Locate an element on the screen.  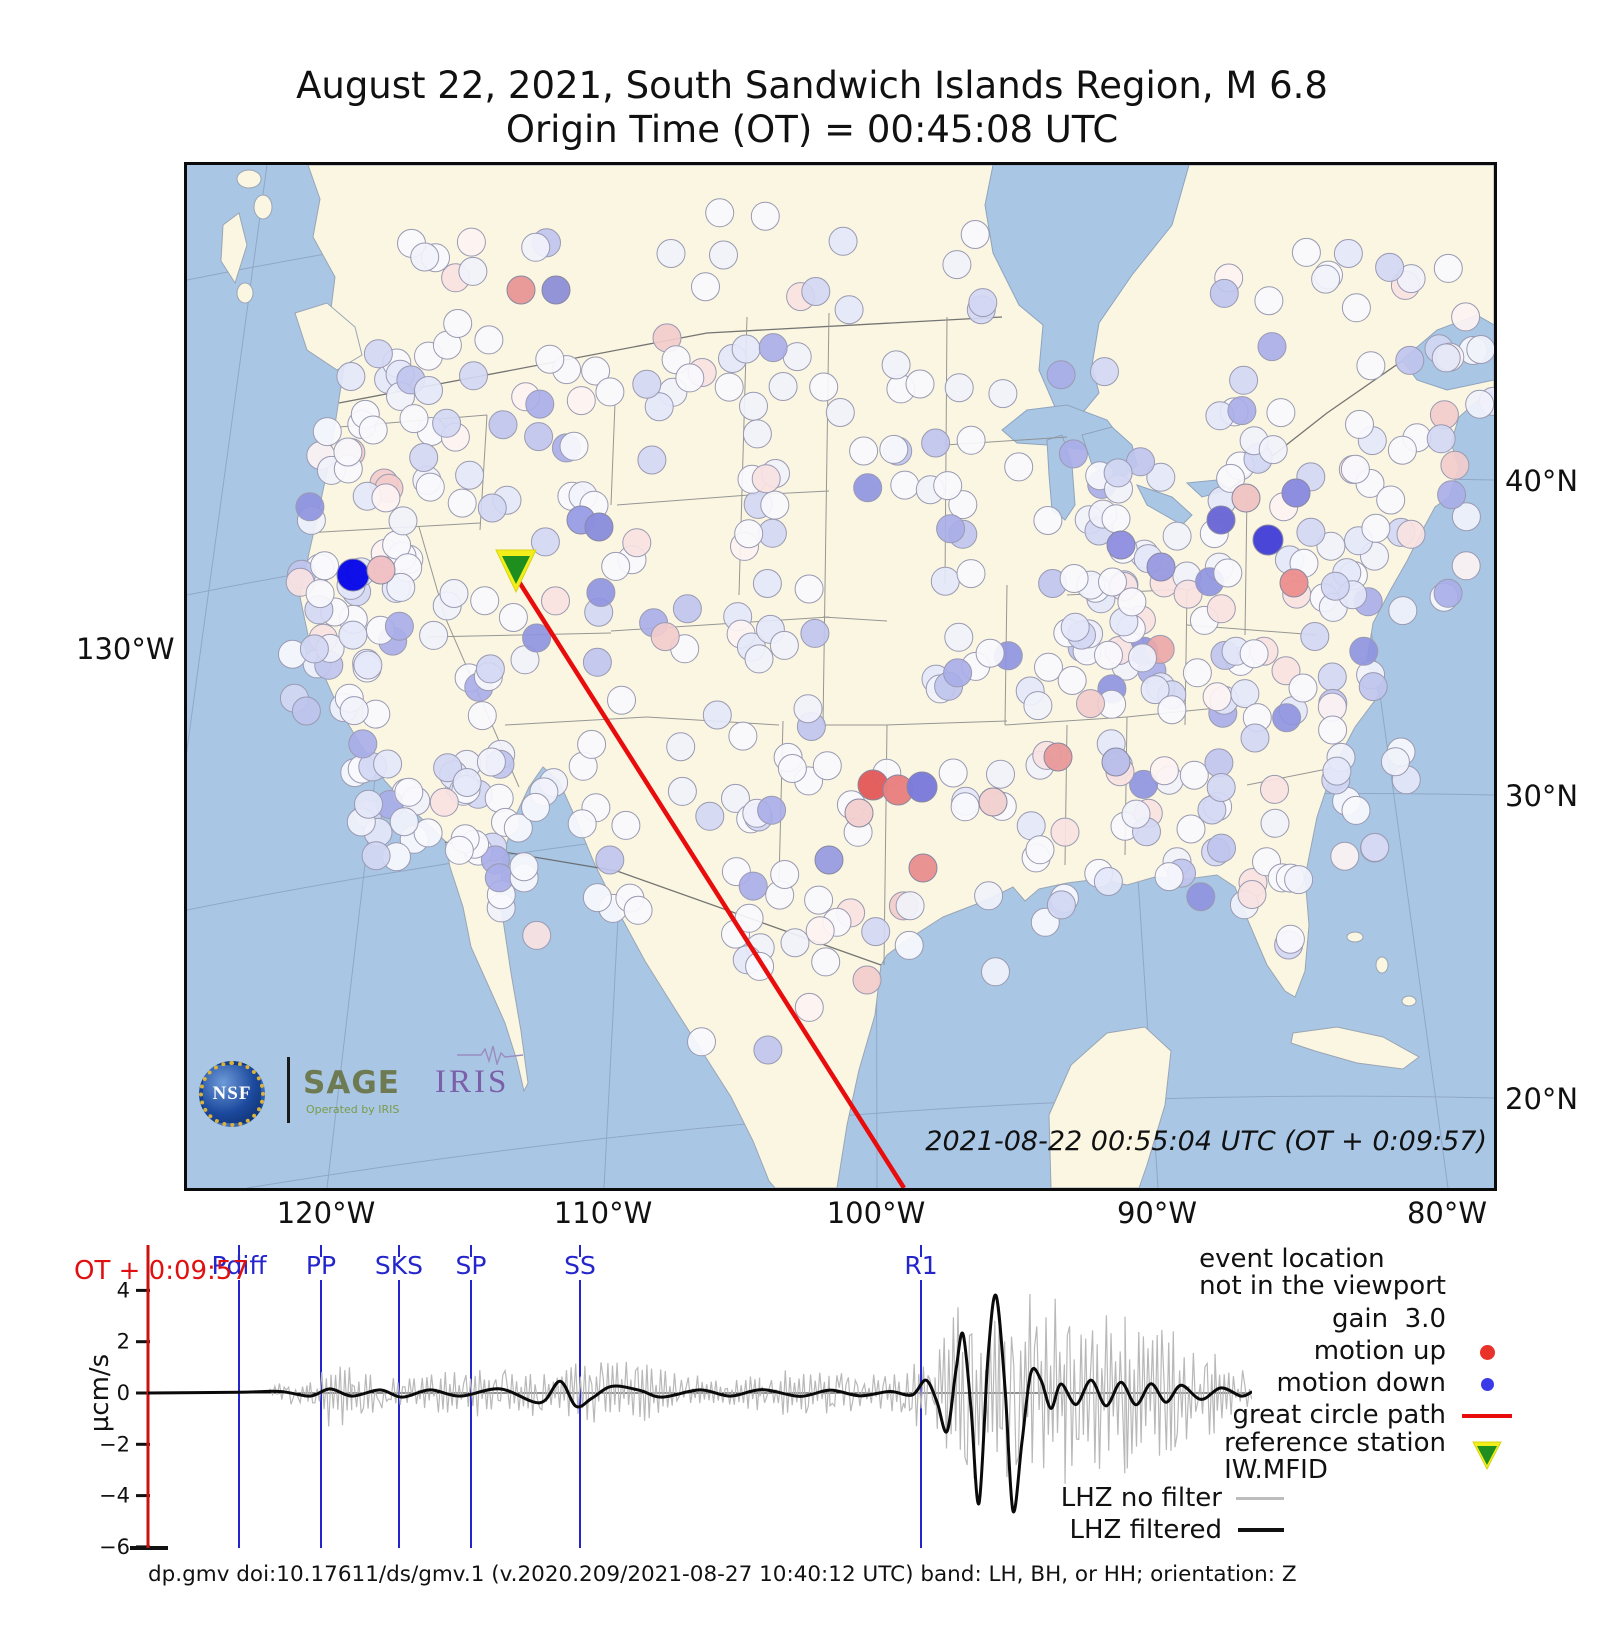
legend-ref-line2: IW.MFID is located at coordinates (1276, 1470).